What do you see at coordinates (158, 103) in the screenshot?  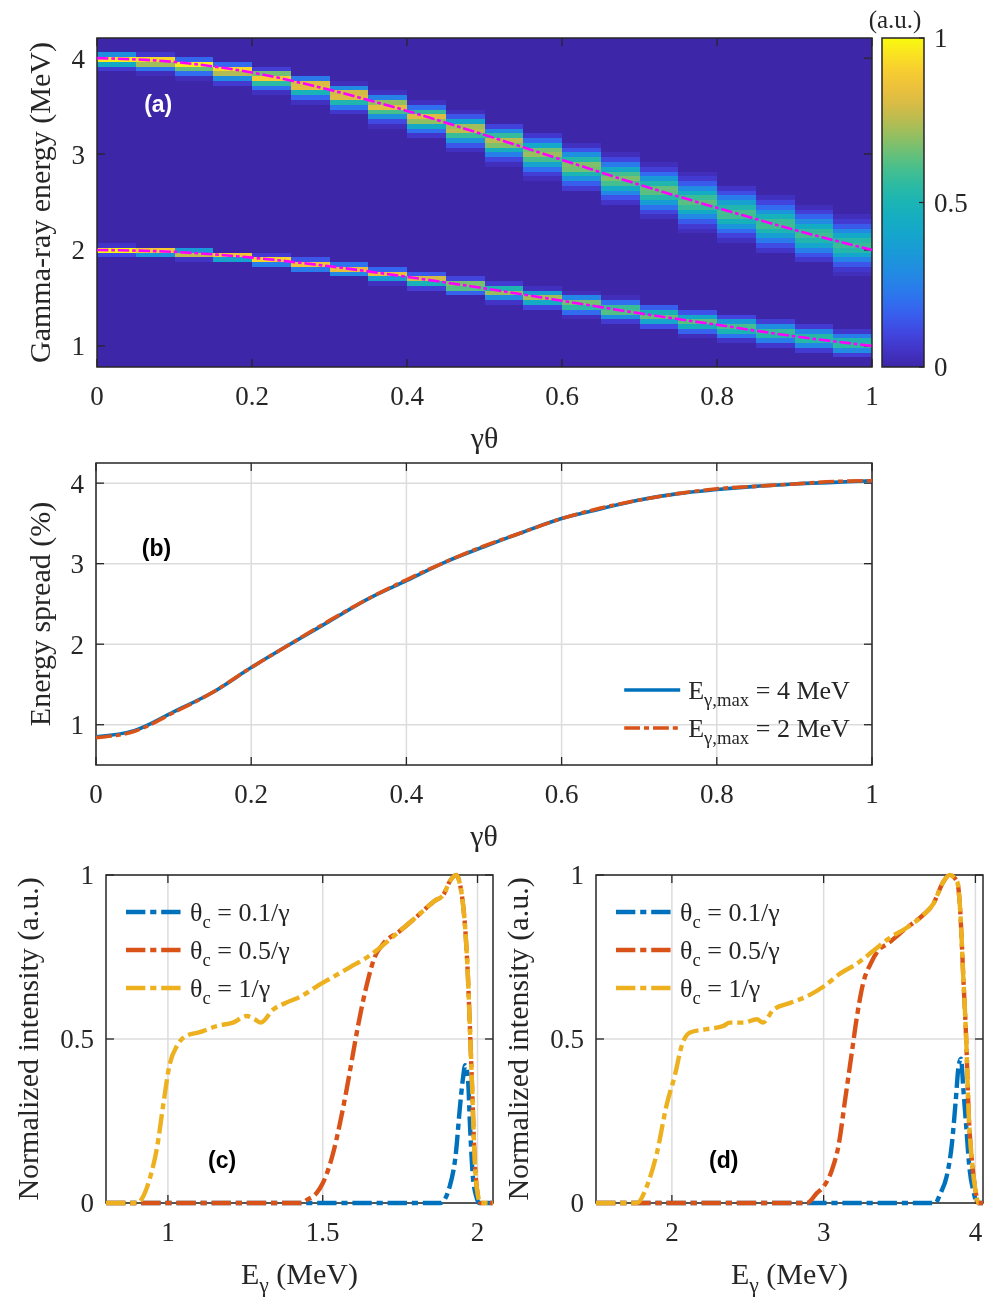 I see `annotation: (a)` at bounding box center [158, 103].